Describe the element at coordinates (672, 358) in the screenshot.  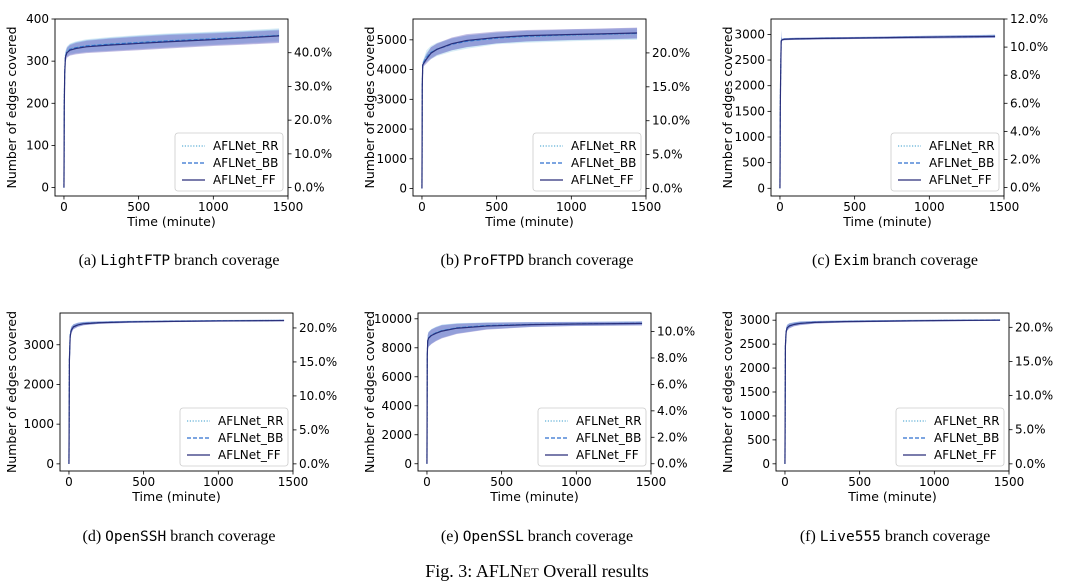
I see `y2-tick-label: 8.0%` at that location.